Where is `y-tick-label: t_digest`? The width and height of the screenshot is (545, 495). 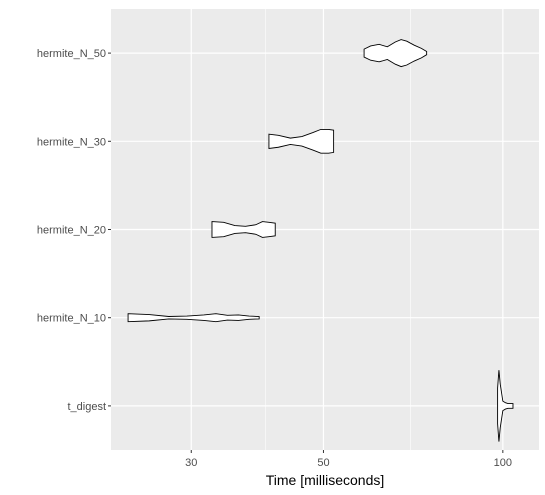
y-tick-label: t_digest is located at coordinates (86, 407).